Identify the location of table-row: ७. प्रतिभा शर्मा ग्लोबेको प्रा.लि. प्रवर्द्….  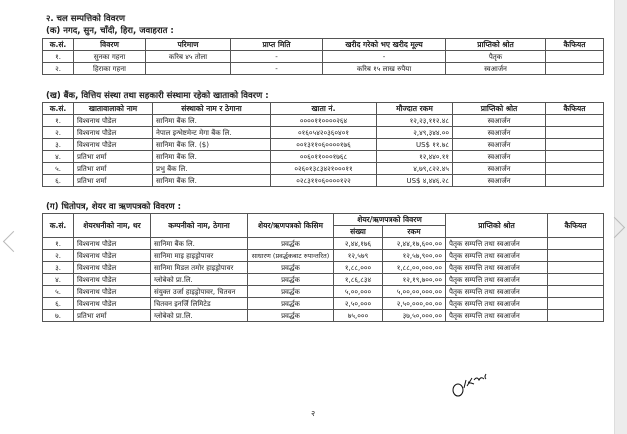
(323, 315).